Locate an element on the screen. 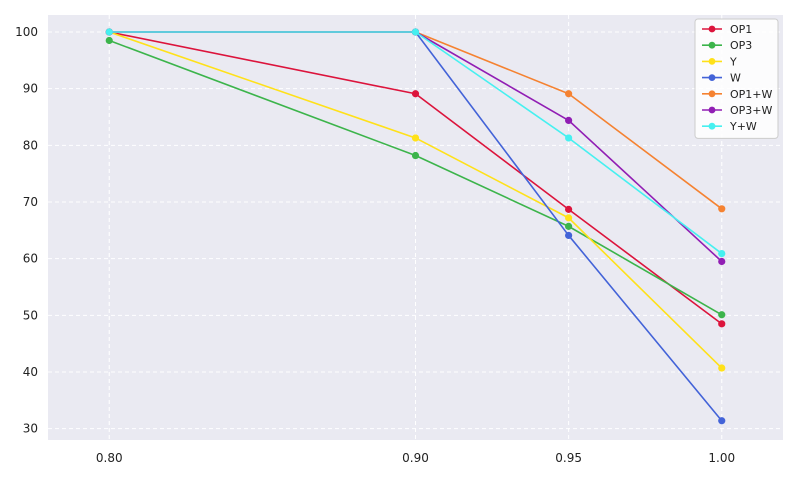  legend: OP1 OP3 YW OP1+W OP3+W Y+W is located at coordinates (736, 78).